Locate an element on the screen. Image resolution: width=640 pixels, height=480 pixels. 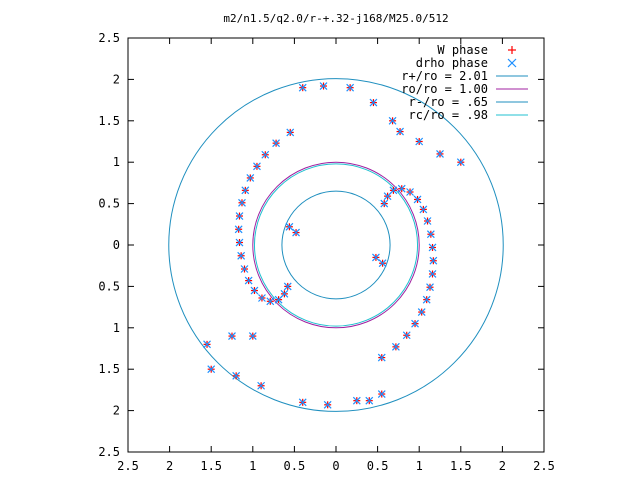
x-tick-label: 0 is located at coordinates (335, 466).